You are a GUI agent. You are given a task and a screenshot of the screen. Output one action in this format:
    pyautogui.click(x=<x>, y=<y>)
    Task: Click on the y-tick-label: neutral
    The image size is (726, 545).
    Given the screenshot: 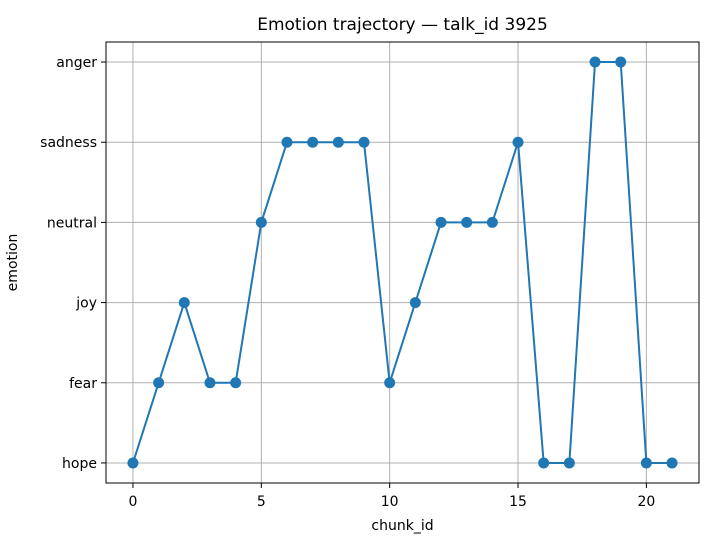 What is the action you would take?
    pyautogui.click(x=72, y=223)
    